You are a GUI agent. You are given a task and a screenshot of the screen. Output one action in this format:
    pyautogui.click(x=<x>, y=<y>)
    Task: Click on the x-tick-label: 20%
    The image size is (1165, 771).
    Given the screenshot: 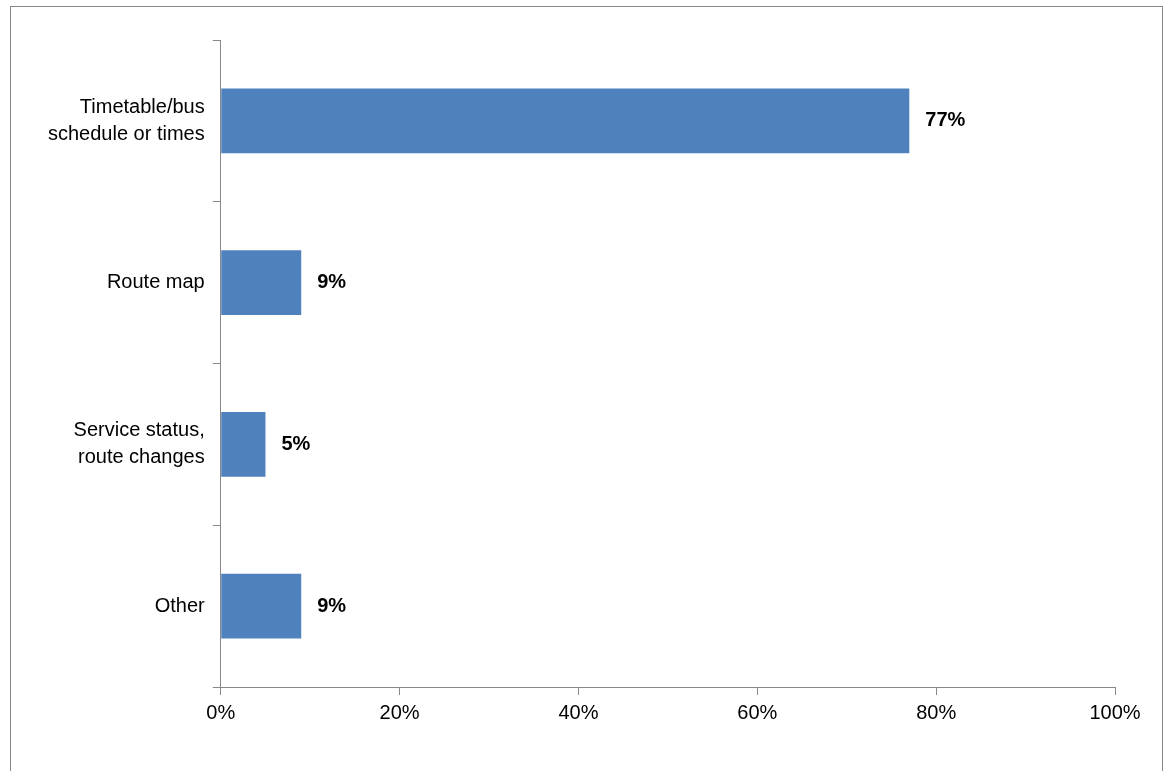 What is the action you would take?
    pyautogui.click(x=399, y=711)
    